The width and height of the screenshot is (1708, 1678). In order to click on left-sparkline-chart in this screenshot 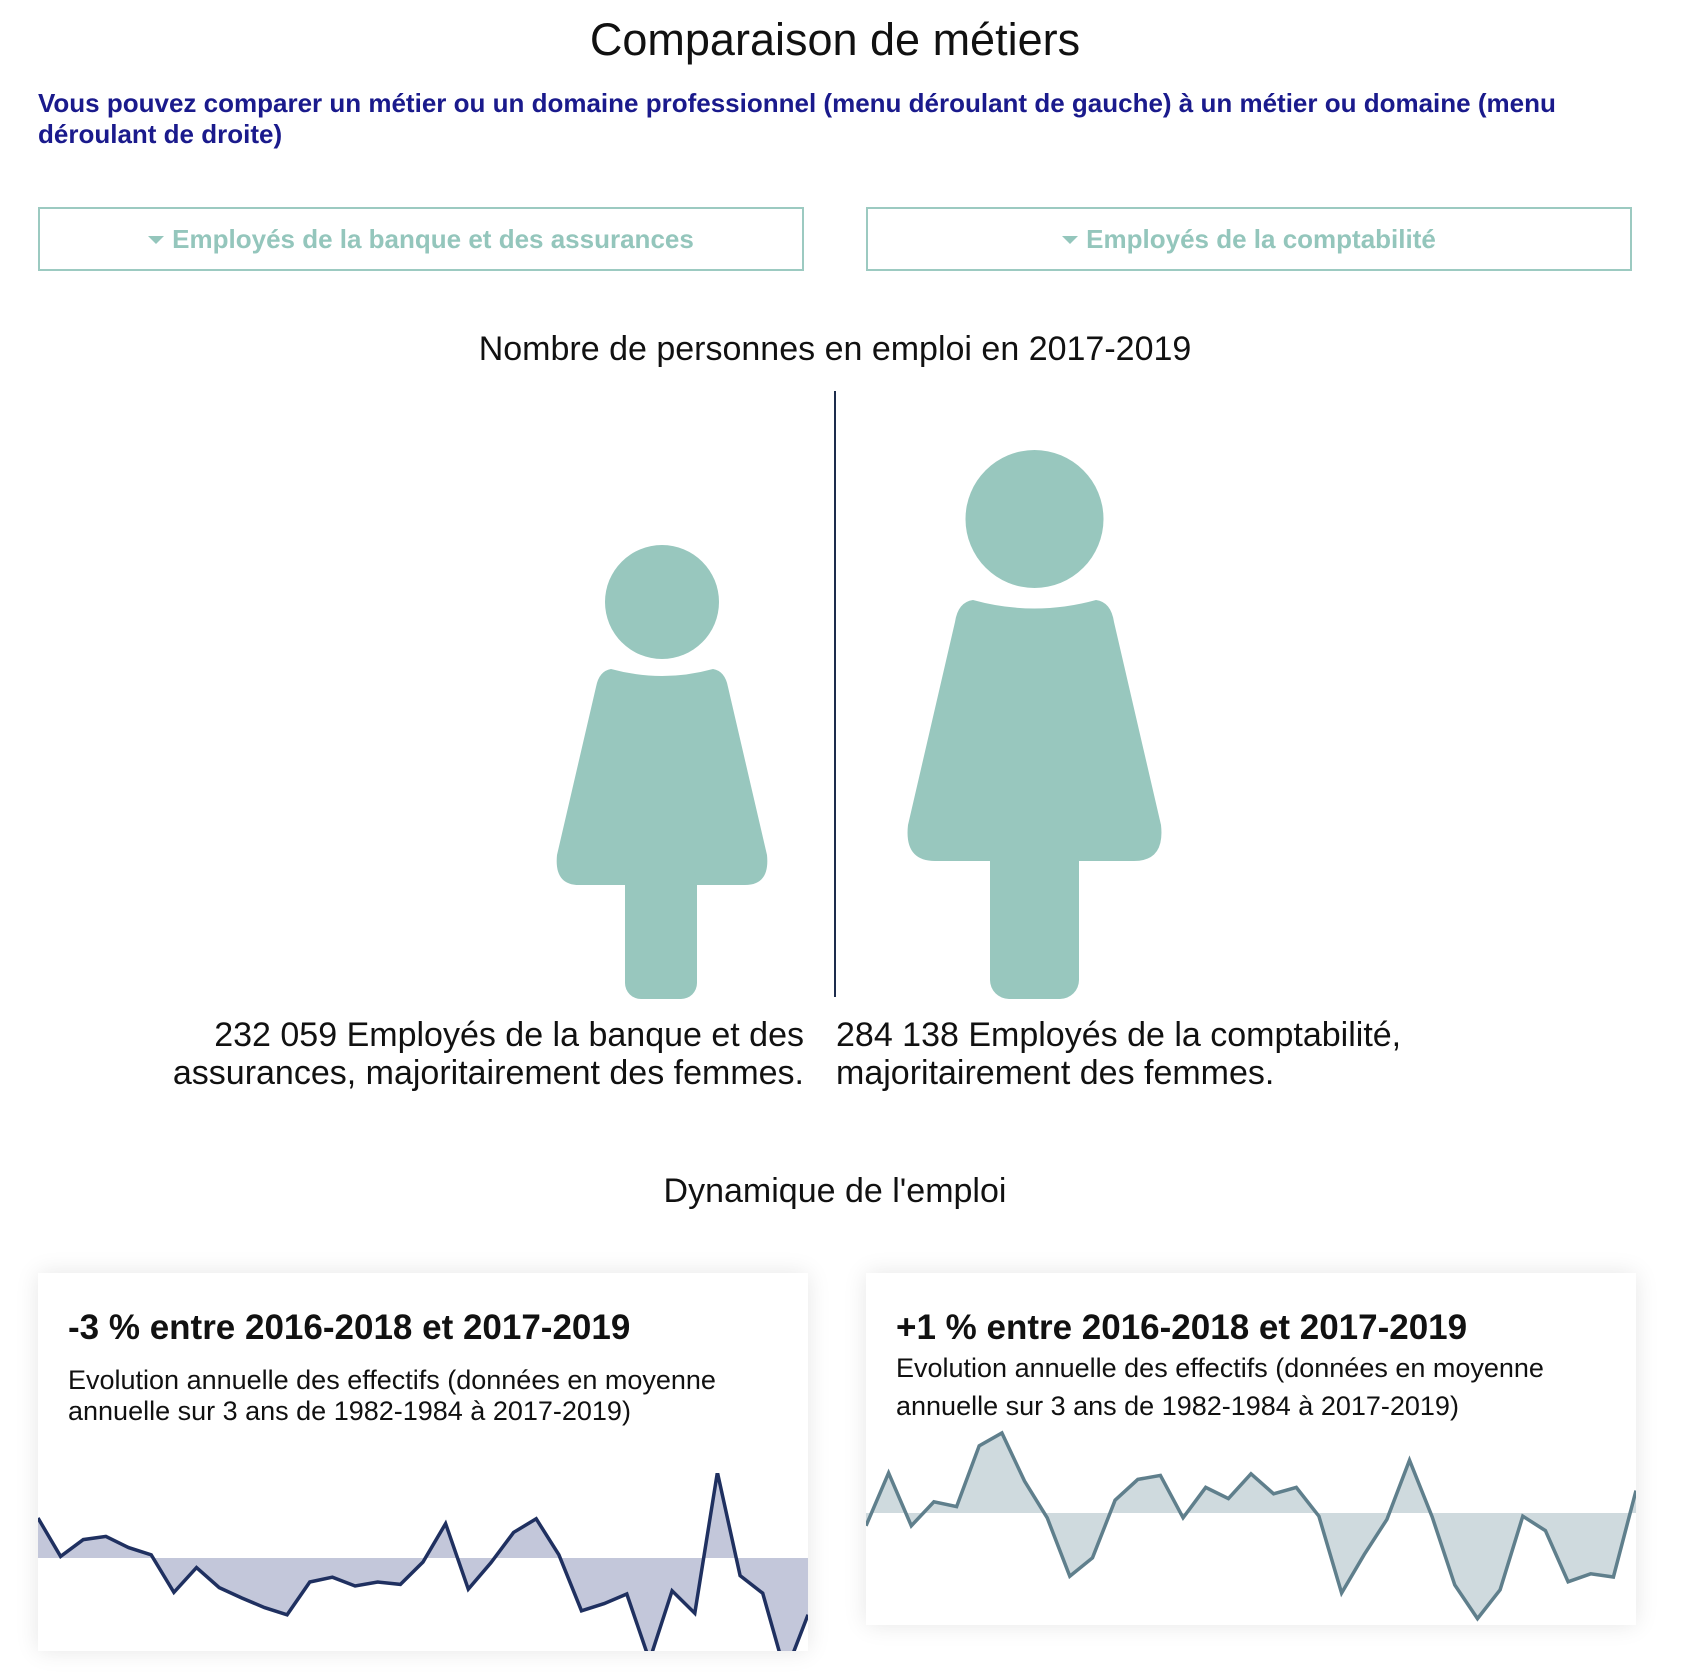, I will do `click(423, 1562)`.